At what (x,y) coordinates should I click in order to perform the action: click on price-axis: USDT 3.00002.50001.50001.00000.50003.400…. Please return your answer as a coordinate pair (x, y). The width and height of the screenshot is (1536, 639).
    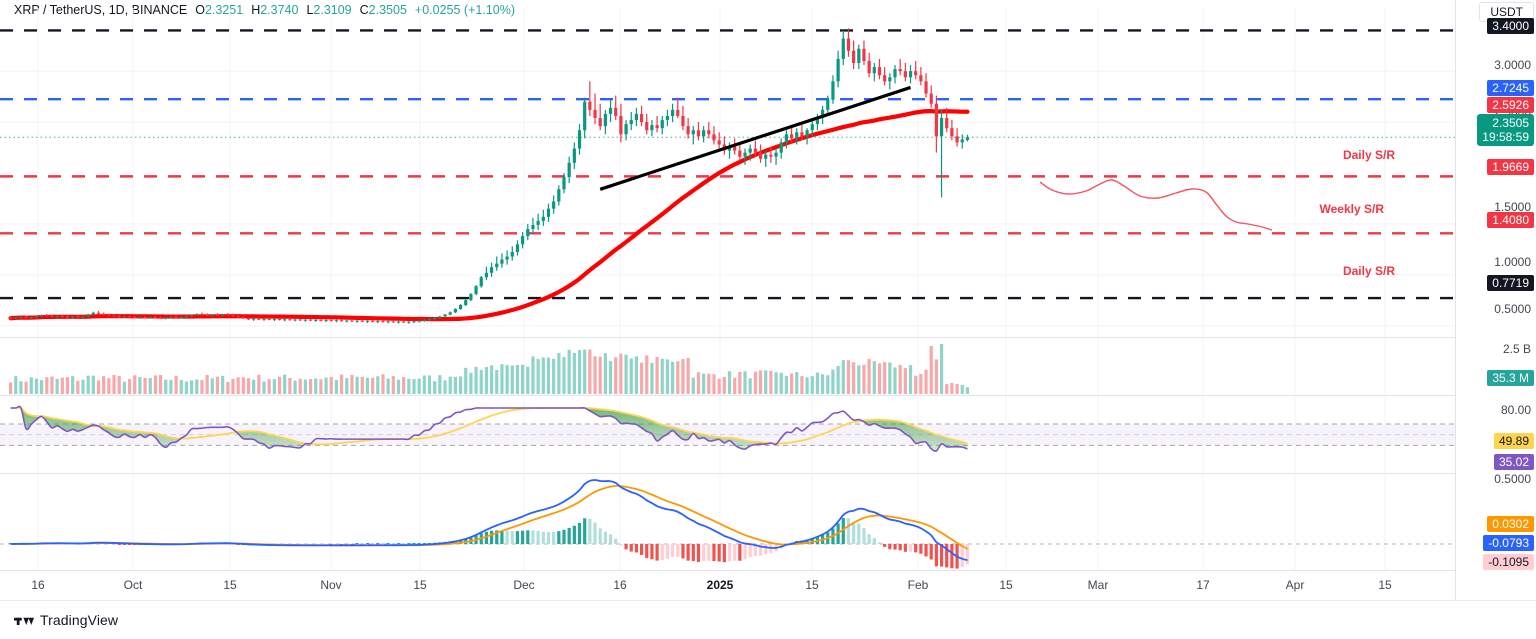
    Looking at the image, I should click on (1495, 300).